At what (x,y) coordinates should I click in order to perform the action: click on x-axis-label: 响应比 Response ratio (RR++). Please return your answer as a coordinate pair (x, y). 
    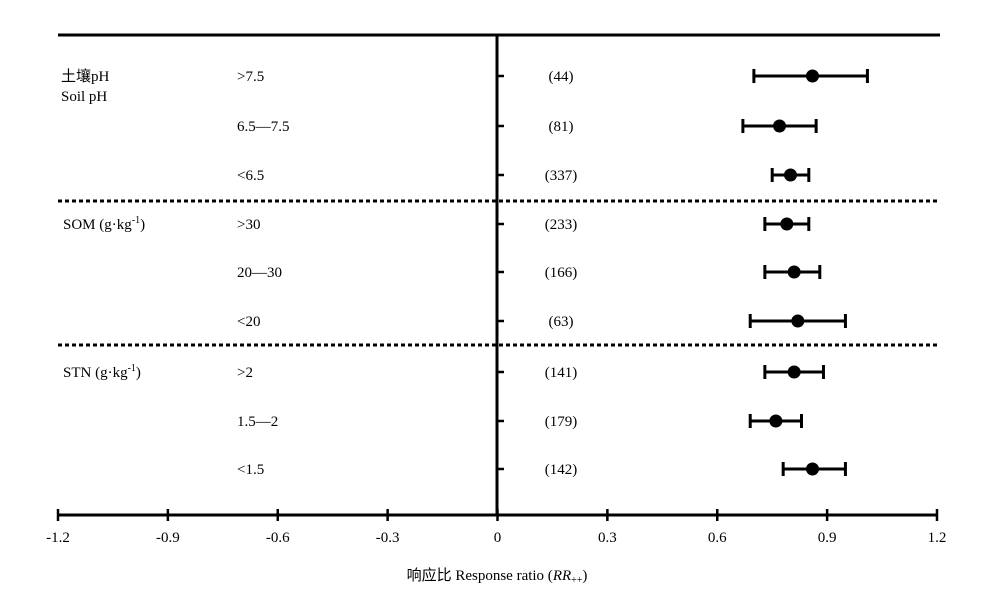
    Looking at the image, I should click on (497, 576).